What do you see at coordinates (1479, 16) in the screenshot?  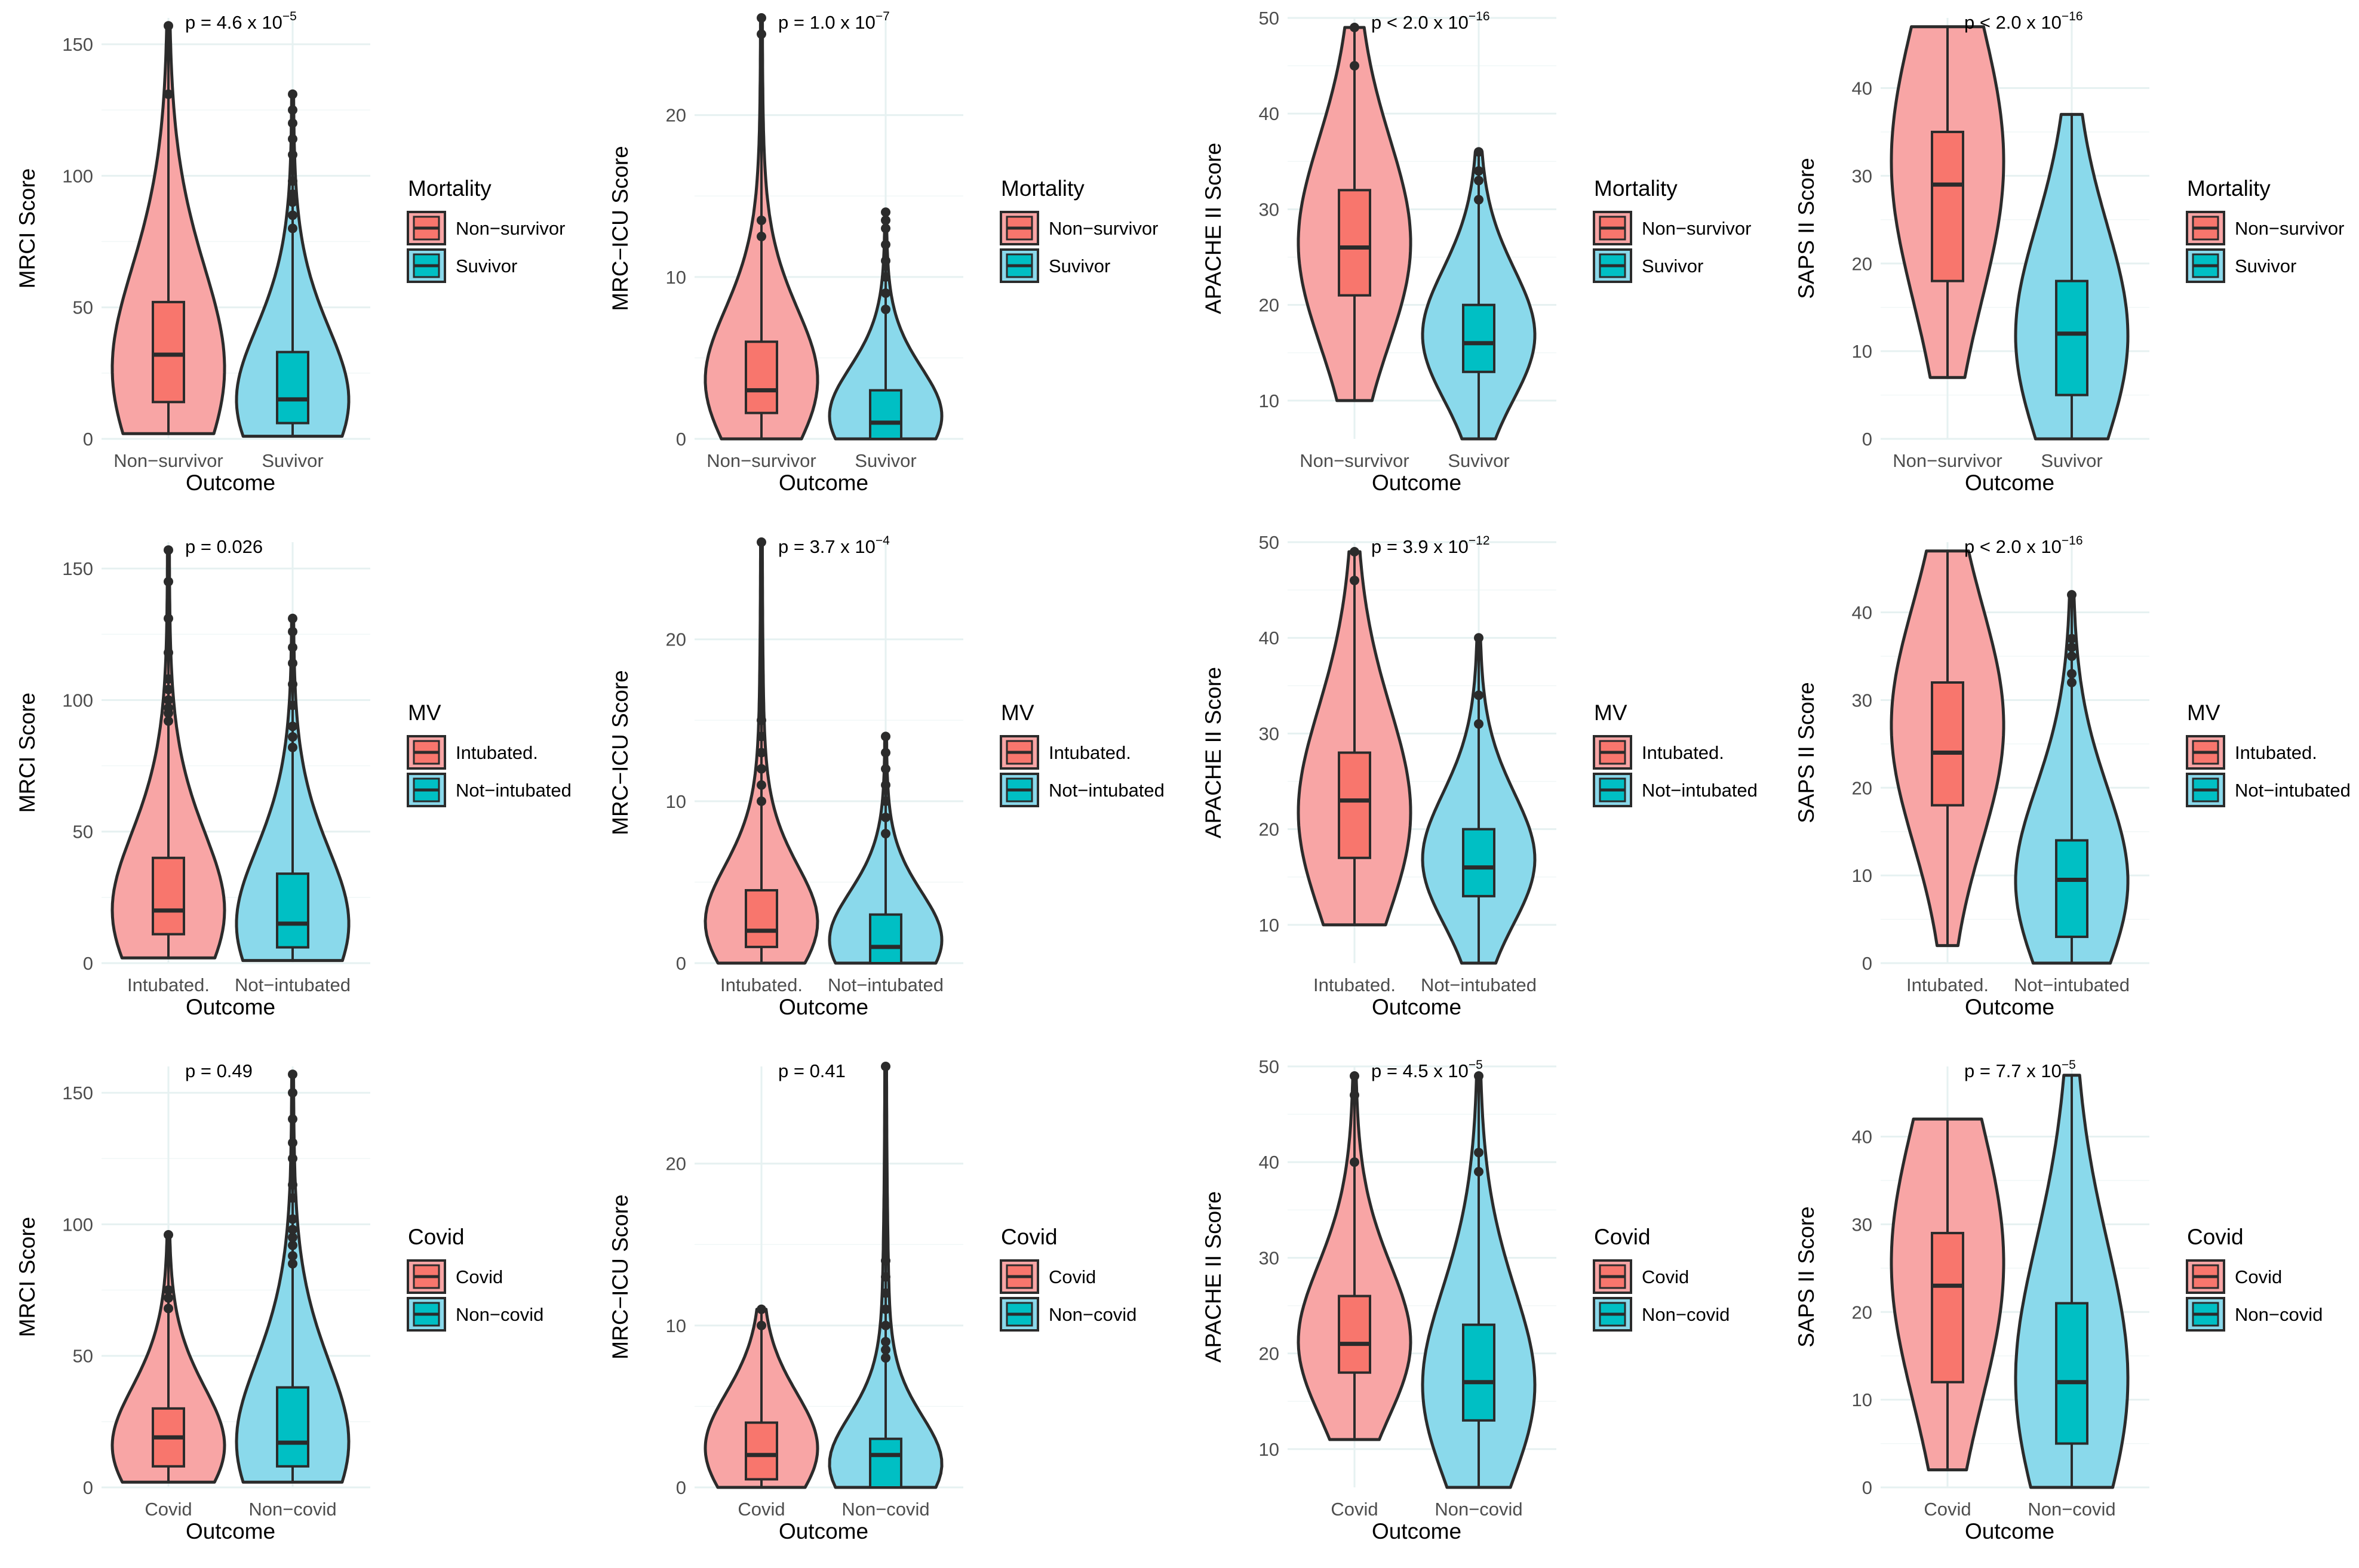 I see `p-value-exponent: −16` at bounding box center [1479, 16].